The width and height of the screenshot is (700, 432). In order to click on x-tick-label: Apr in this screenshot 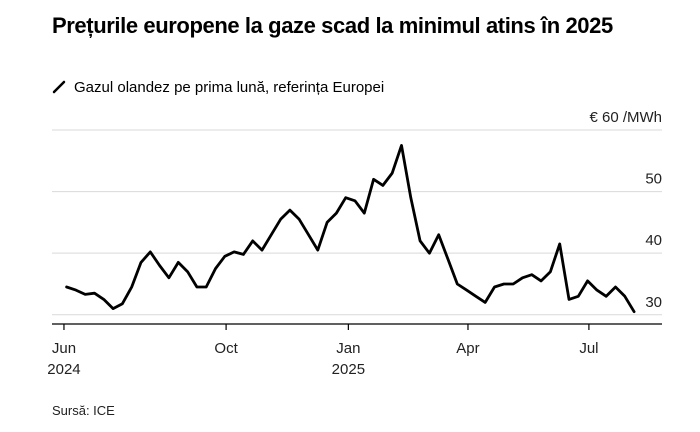, I will do `click(467, 348)`.